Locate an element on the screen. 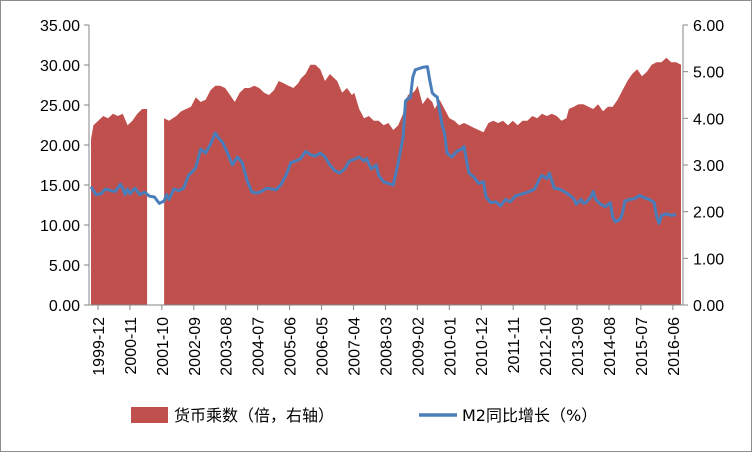 The height and width of the screenshot is (452, 752). legend-swatch-area is located at coordinates (149, 415).